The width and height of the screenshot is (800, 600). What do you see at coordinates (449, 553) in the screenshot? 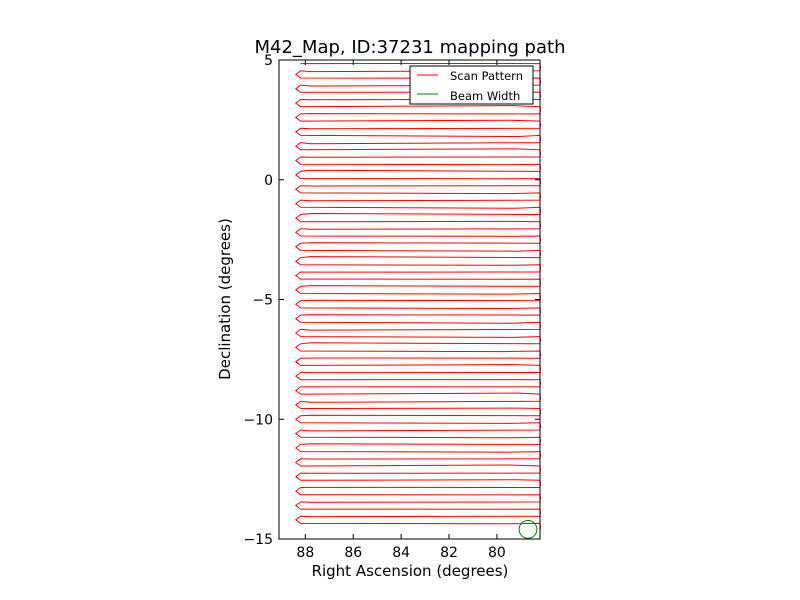
I see `x-tick-label: 82` at bounding box center [449, 553].